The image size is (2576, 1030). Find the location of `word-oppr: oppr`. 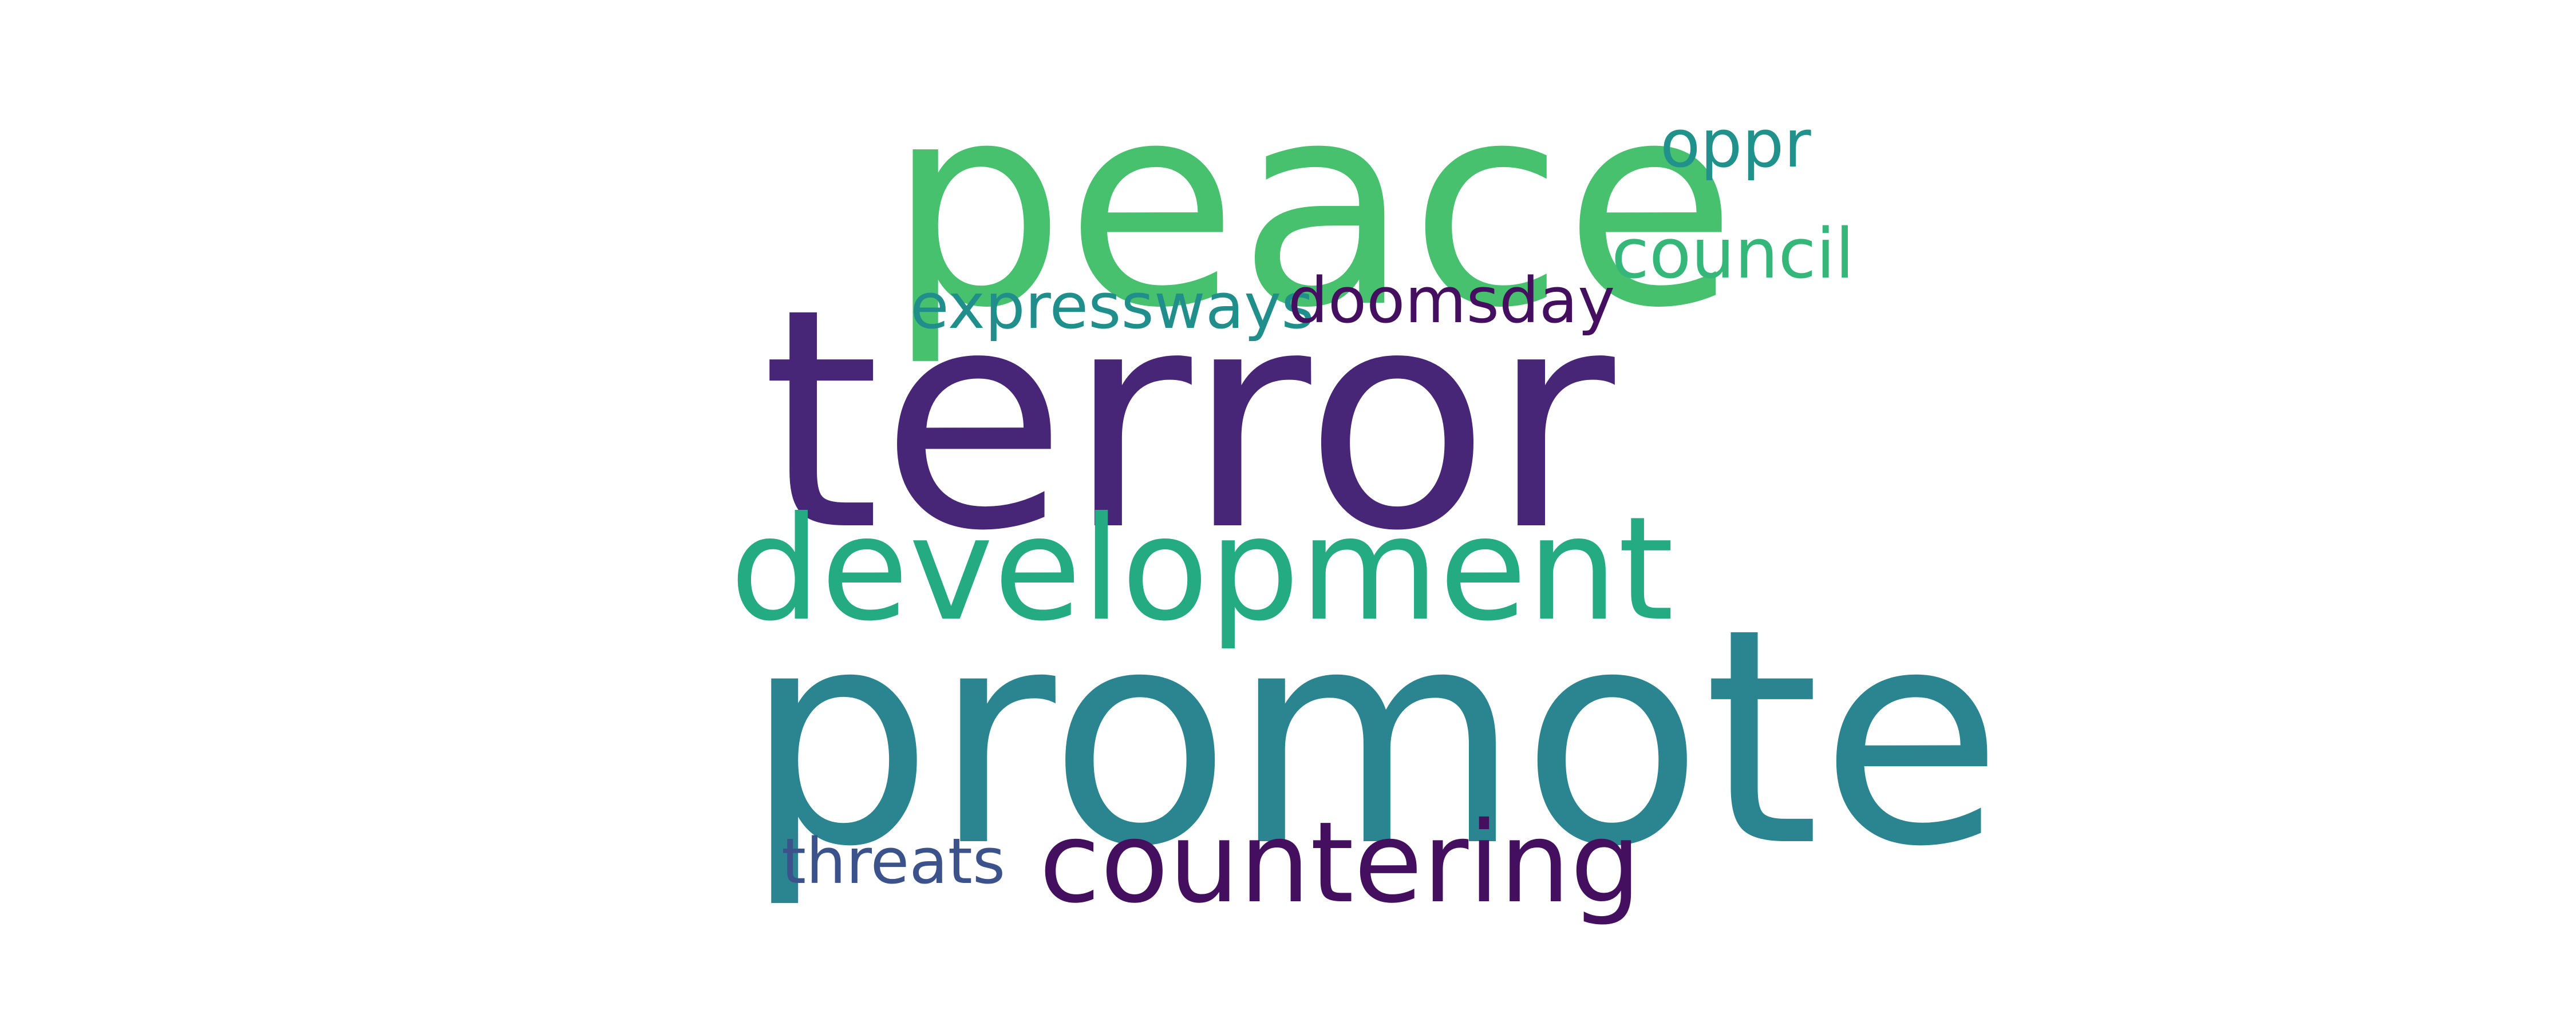

word-oppr: oppr is located at coordinates (1735, 144).